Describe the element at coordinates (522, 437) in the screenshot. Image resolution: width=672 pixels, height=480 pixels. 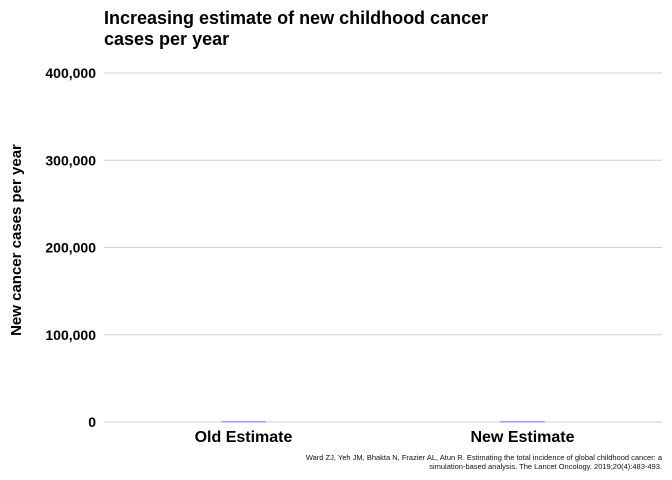
I see `x-tick-label: New Estimate` at that location.